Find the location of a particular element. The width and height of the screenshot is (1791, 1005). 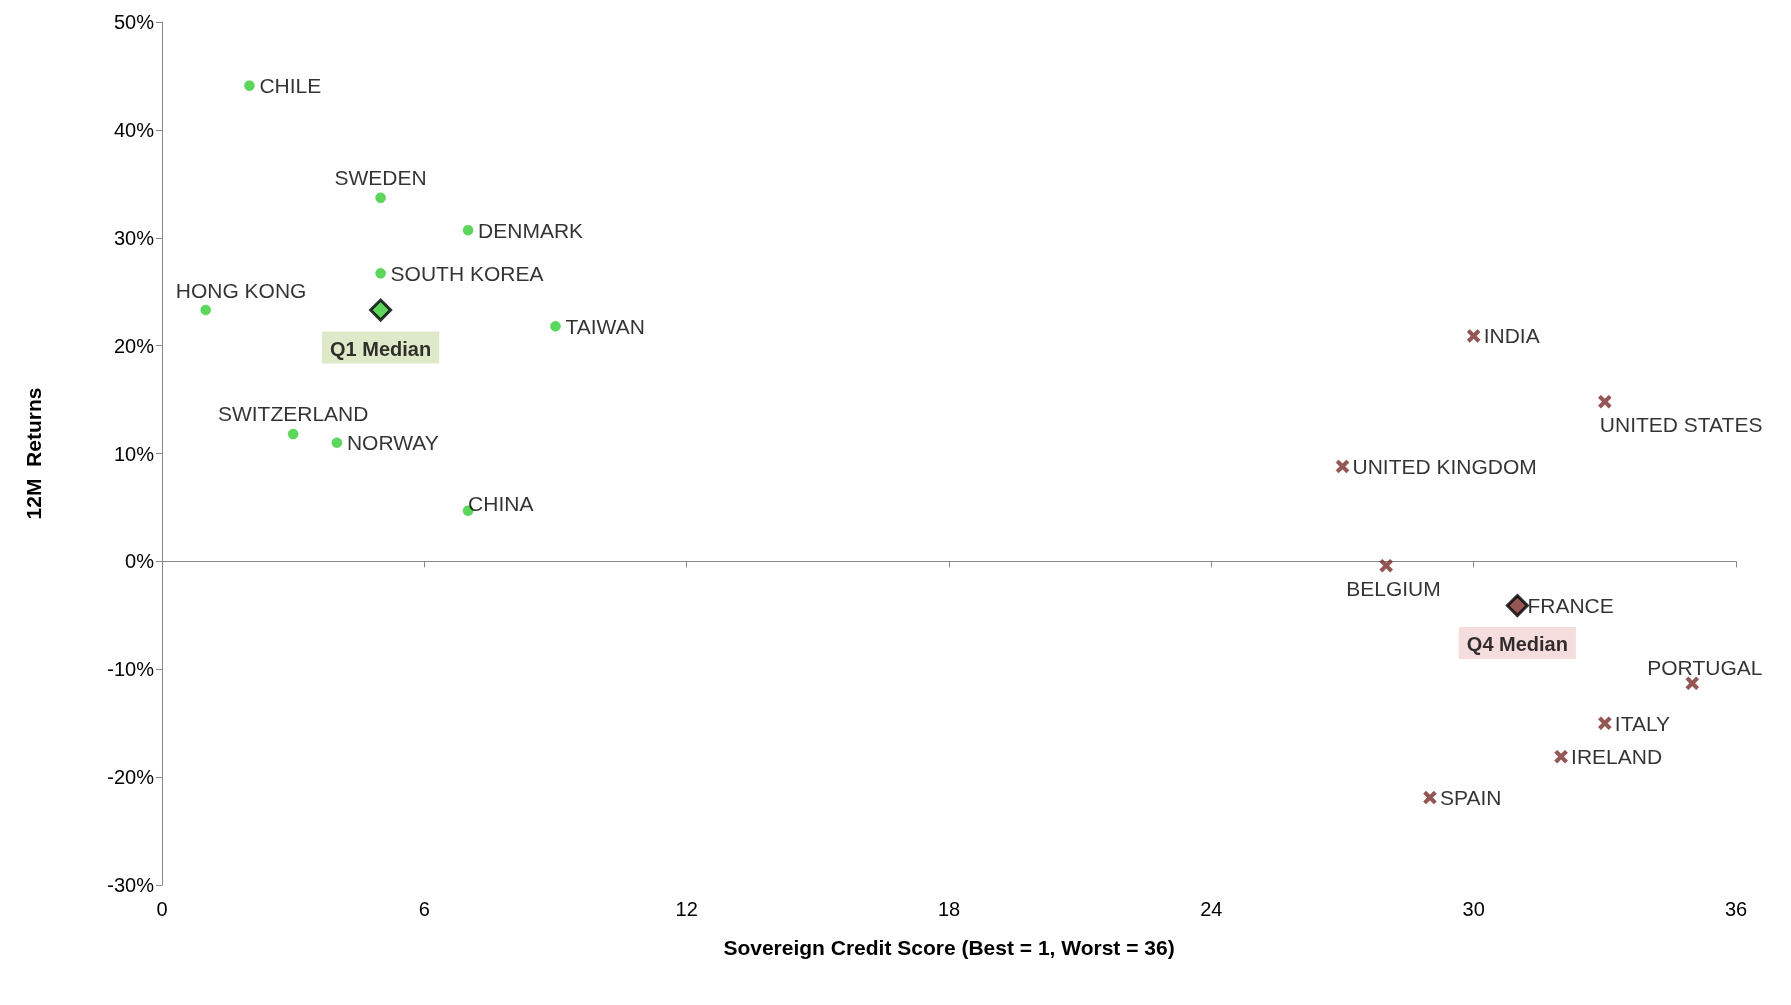

x-tick-label: 6 is located at coordinates (424, 909).